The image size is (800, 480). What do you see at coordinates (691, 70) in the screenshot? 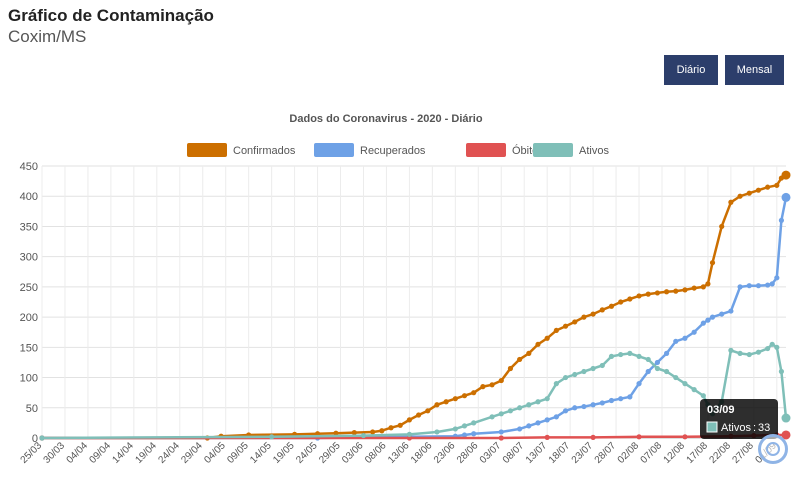
I see `daily-button: Diário` at bounding box center [691, 70].